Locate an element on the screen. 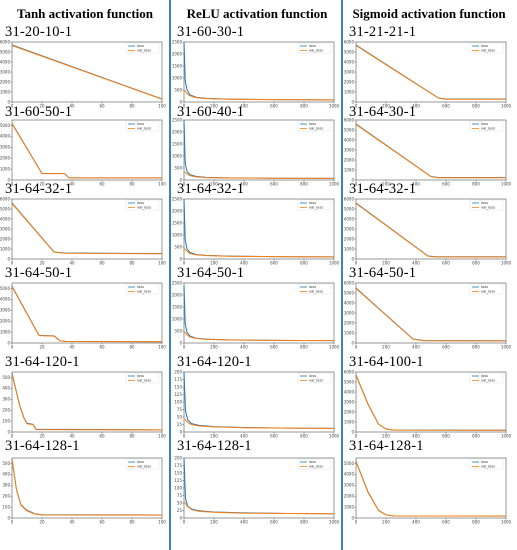 The image size is (517, 550). y-tick-label: 300 is located at coordinates (6, 399).